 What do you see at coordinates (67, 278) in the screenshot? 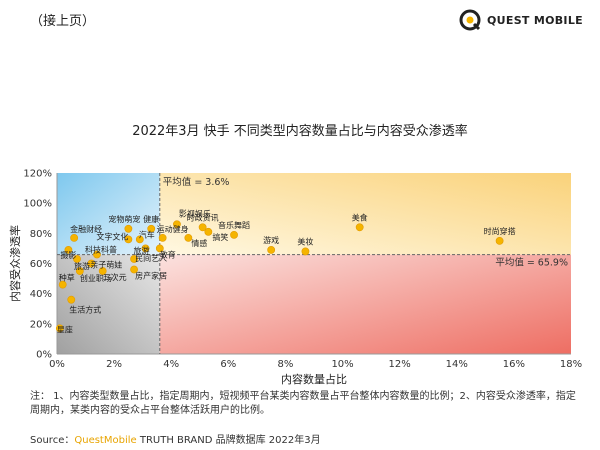
I see `data-label: 种草` at bounding box center [67, 278].